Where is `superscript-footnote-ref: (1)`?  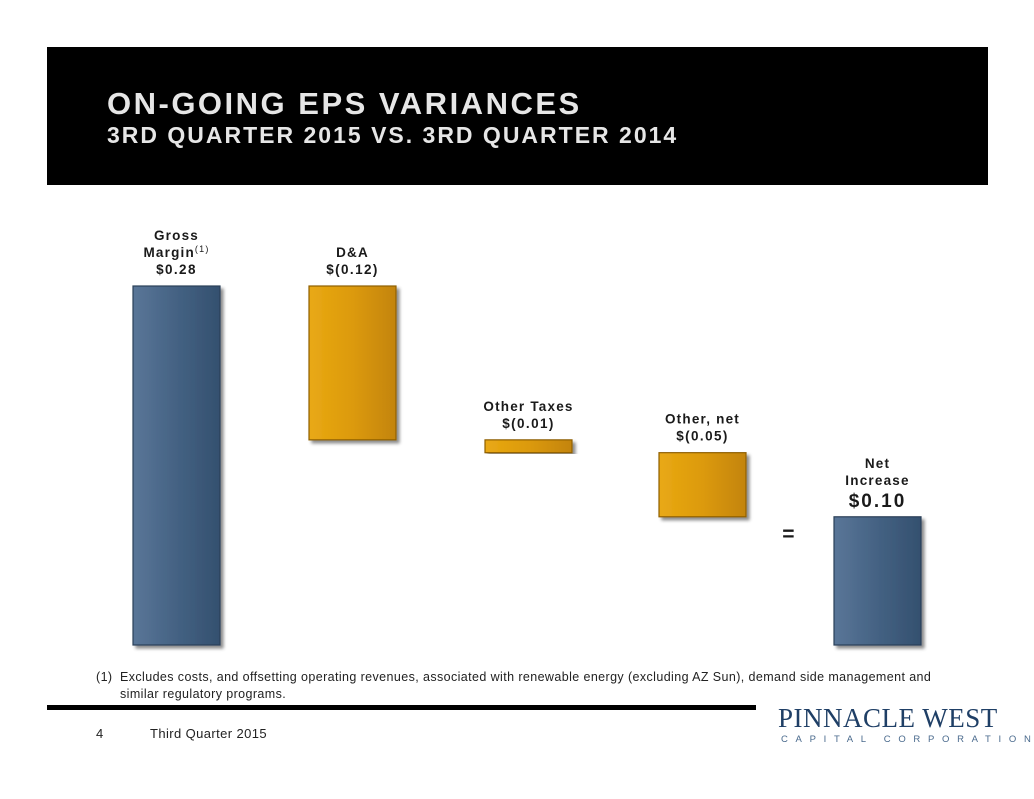
superscript-footnote-ref: (1) is located at coordinates (202, 249).